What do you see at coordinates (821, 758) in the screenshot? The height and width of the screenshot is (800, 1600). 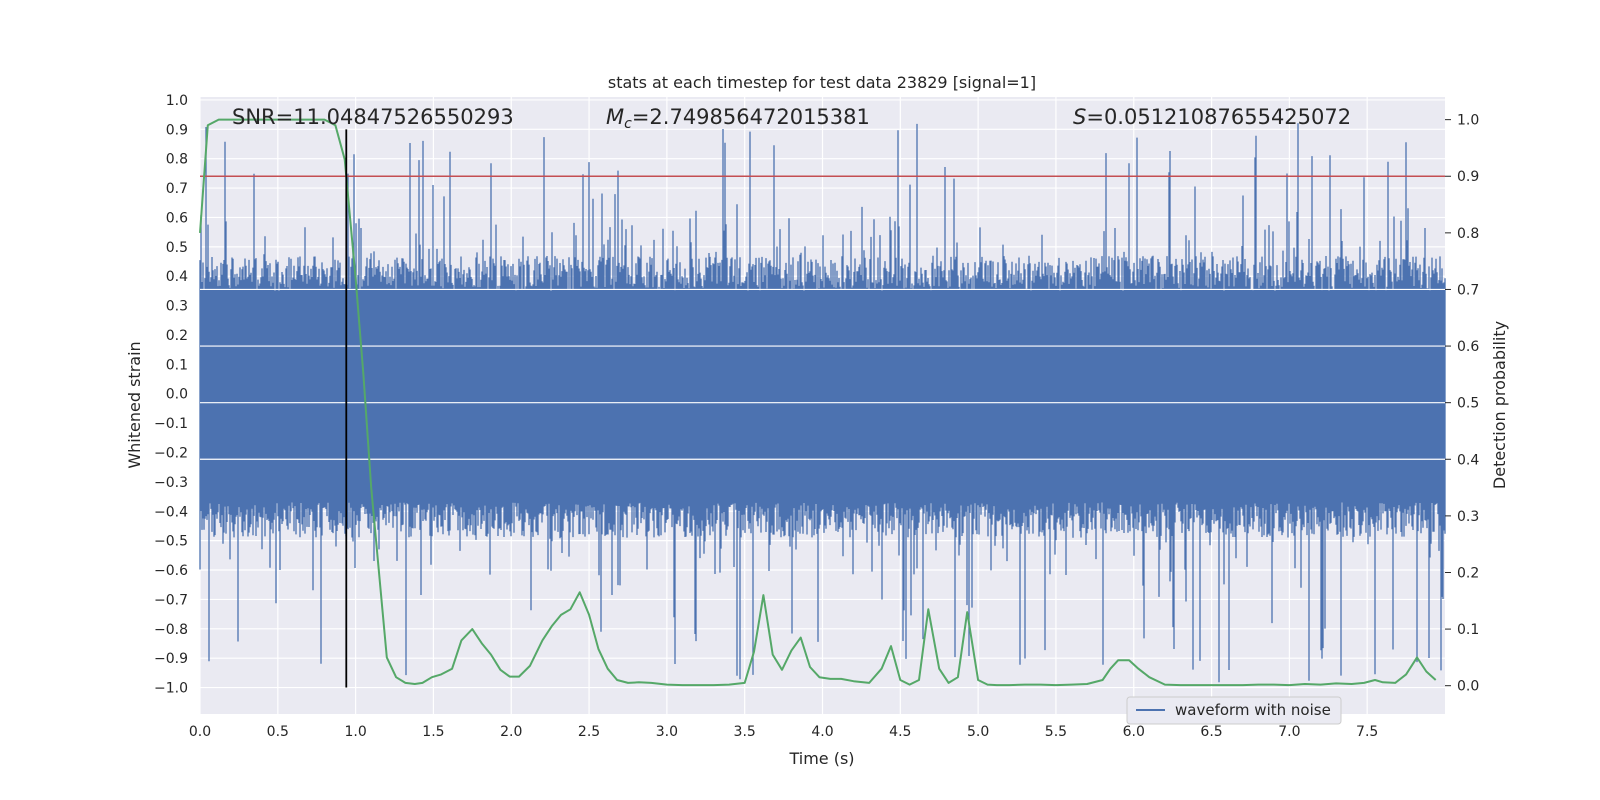 I see `x-axis-label: Time (s)` at bounding box center [821, 758].